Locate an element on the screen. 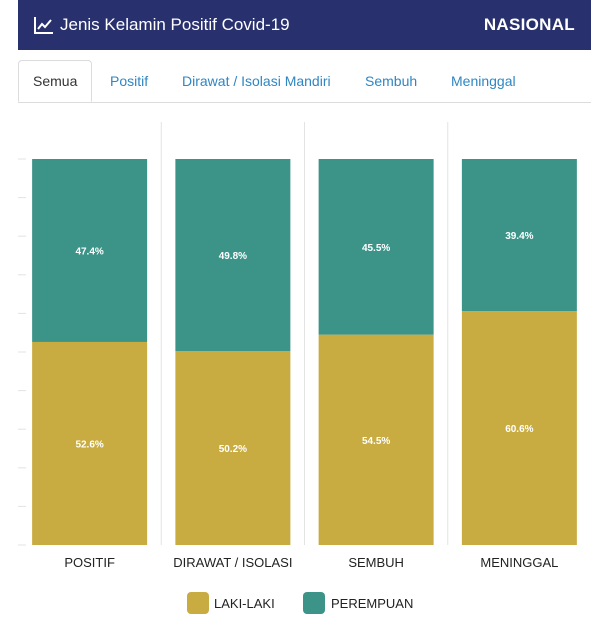 The width and height of the screenshot is (604, 634). data-label: 52.6% is located at coordinates (89, 444).